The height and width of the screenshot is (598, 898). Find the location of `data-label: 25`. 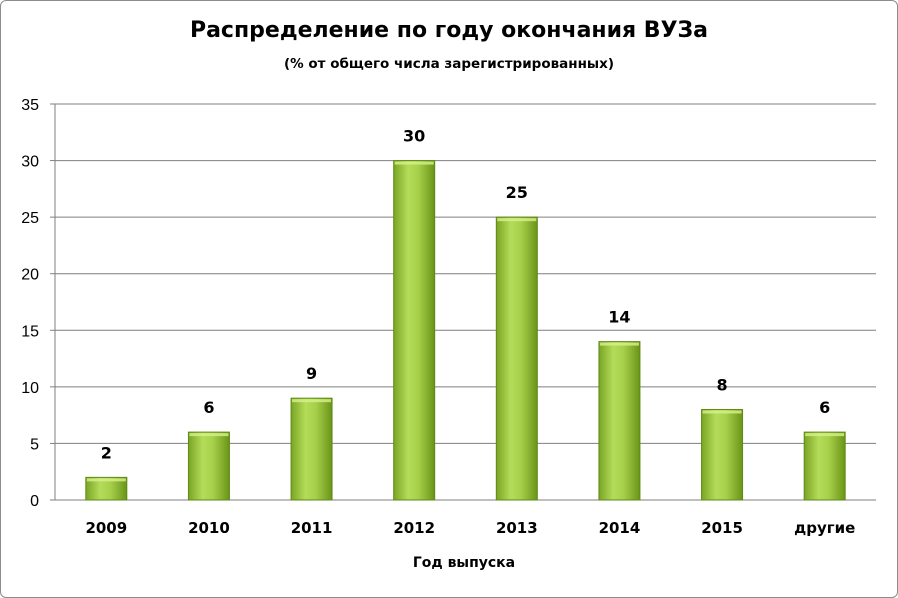

data-label: 25 is located at coordinates (517, 192).